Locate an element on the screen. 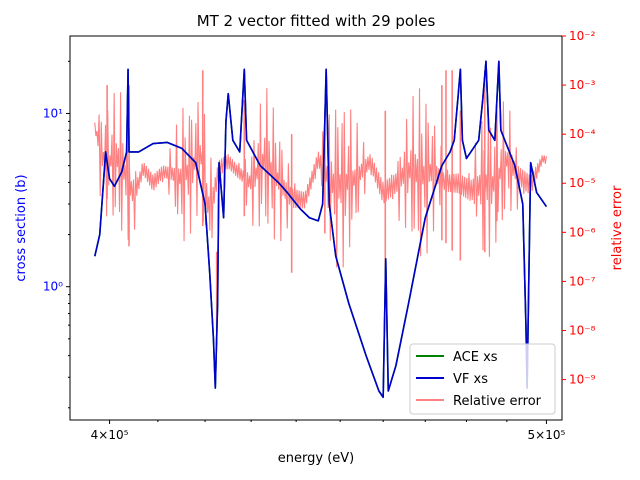  right-y-tick-label: 10⁻⁴ is located at coordinates (582, 134).